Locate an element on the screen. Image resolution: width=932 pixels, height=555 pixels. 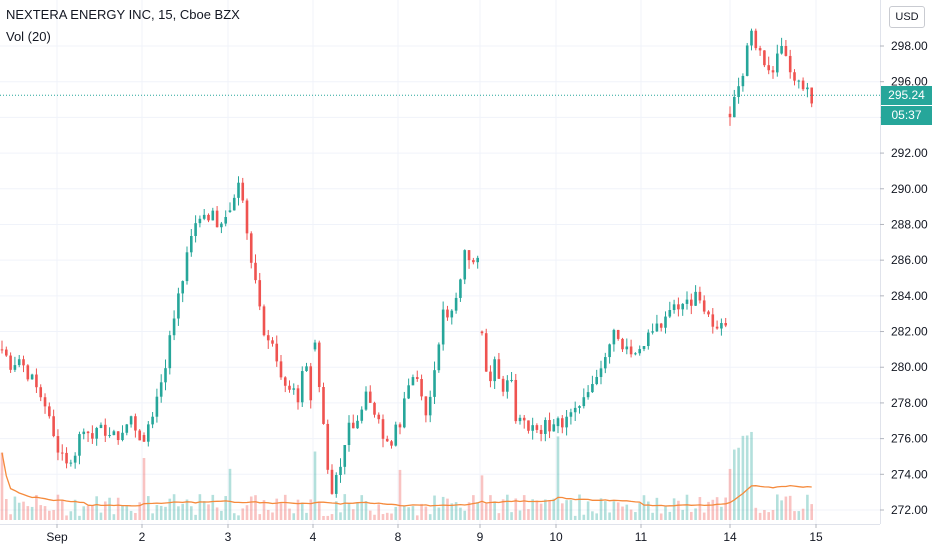
time-axis: Sep 2 3 4 8 9 10 11 14 15 is located at coordinates (434, 534).